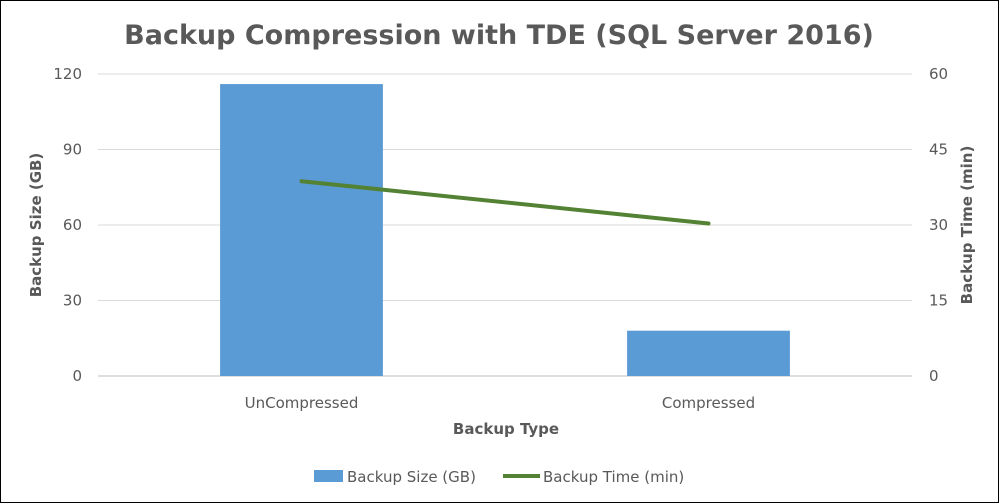 This screenshot has height=503, width=999. What do you see at coordinates (613, 477) in the screenshot?
I see `legend-label: Backup Time (min)` at bounding box center [613, 477].